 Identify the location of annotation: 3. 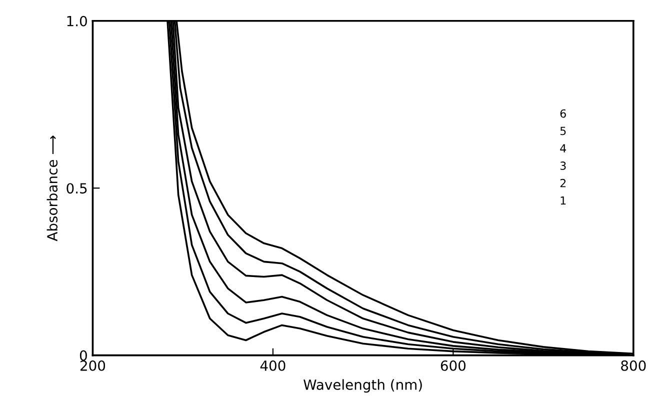
(563, 166).